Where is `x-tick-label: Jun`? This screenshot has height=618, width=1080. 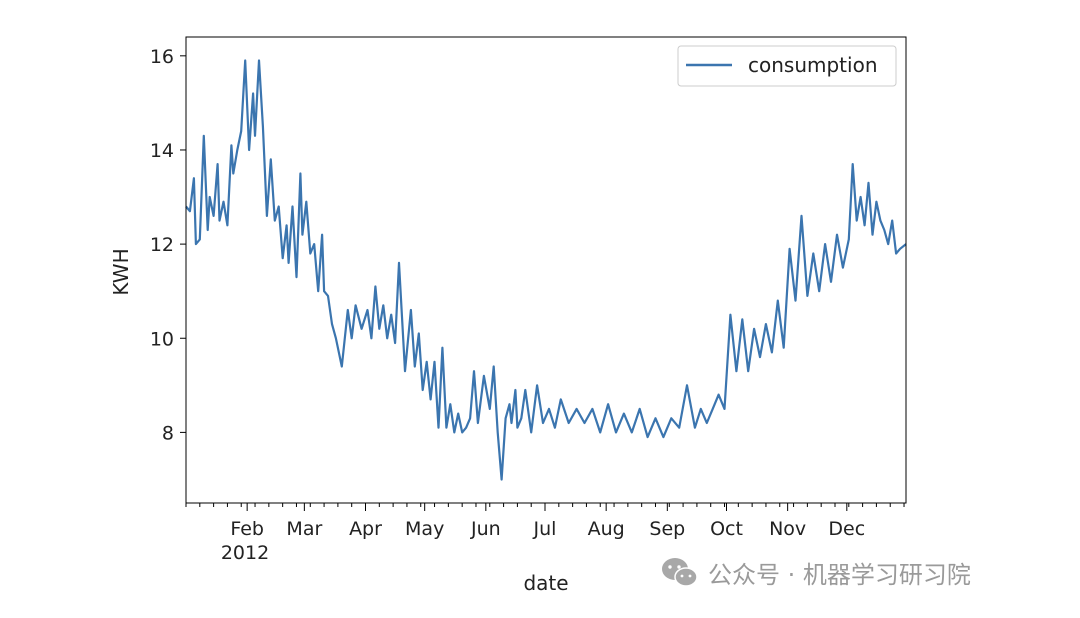
x-tick-label: Jun is located at coordinates (485, 529).